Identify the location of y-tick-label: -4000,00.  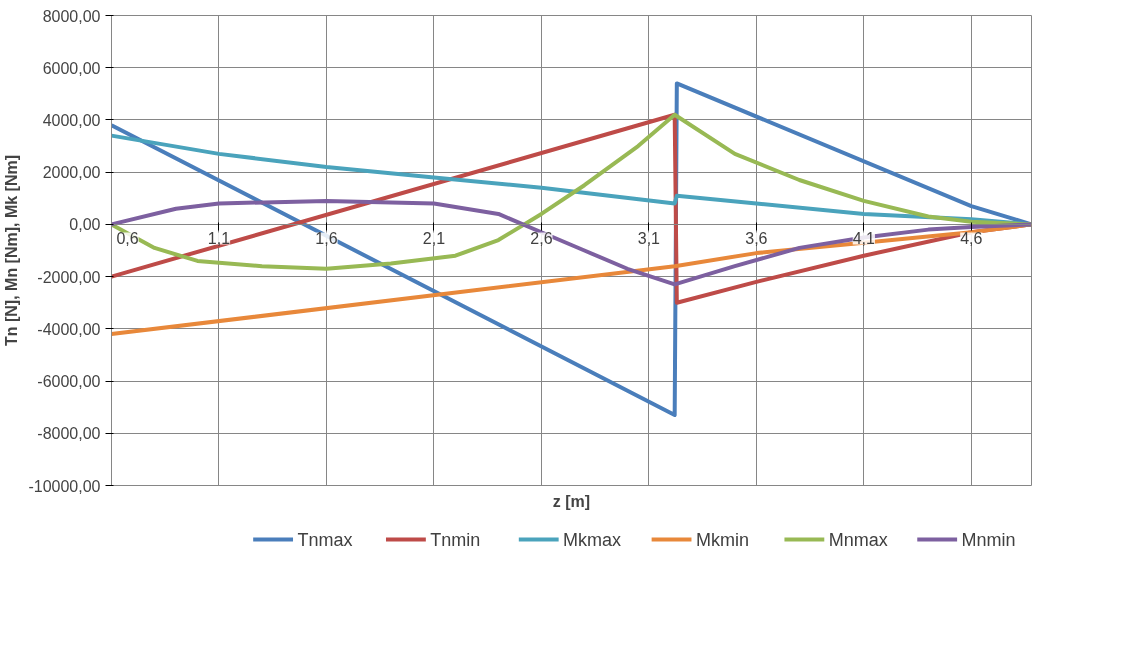
(69, 329).